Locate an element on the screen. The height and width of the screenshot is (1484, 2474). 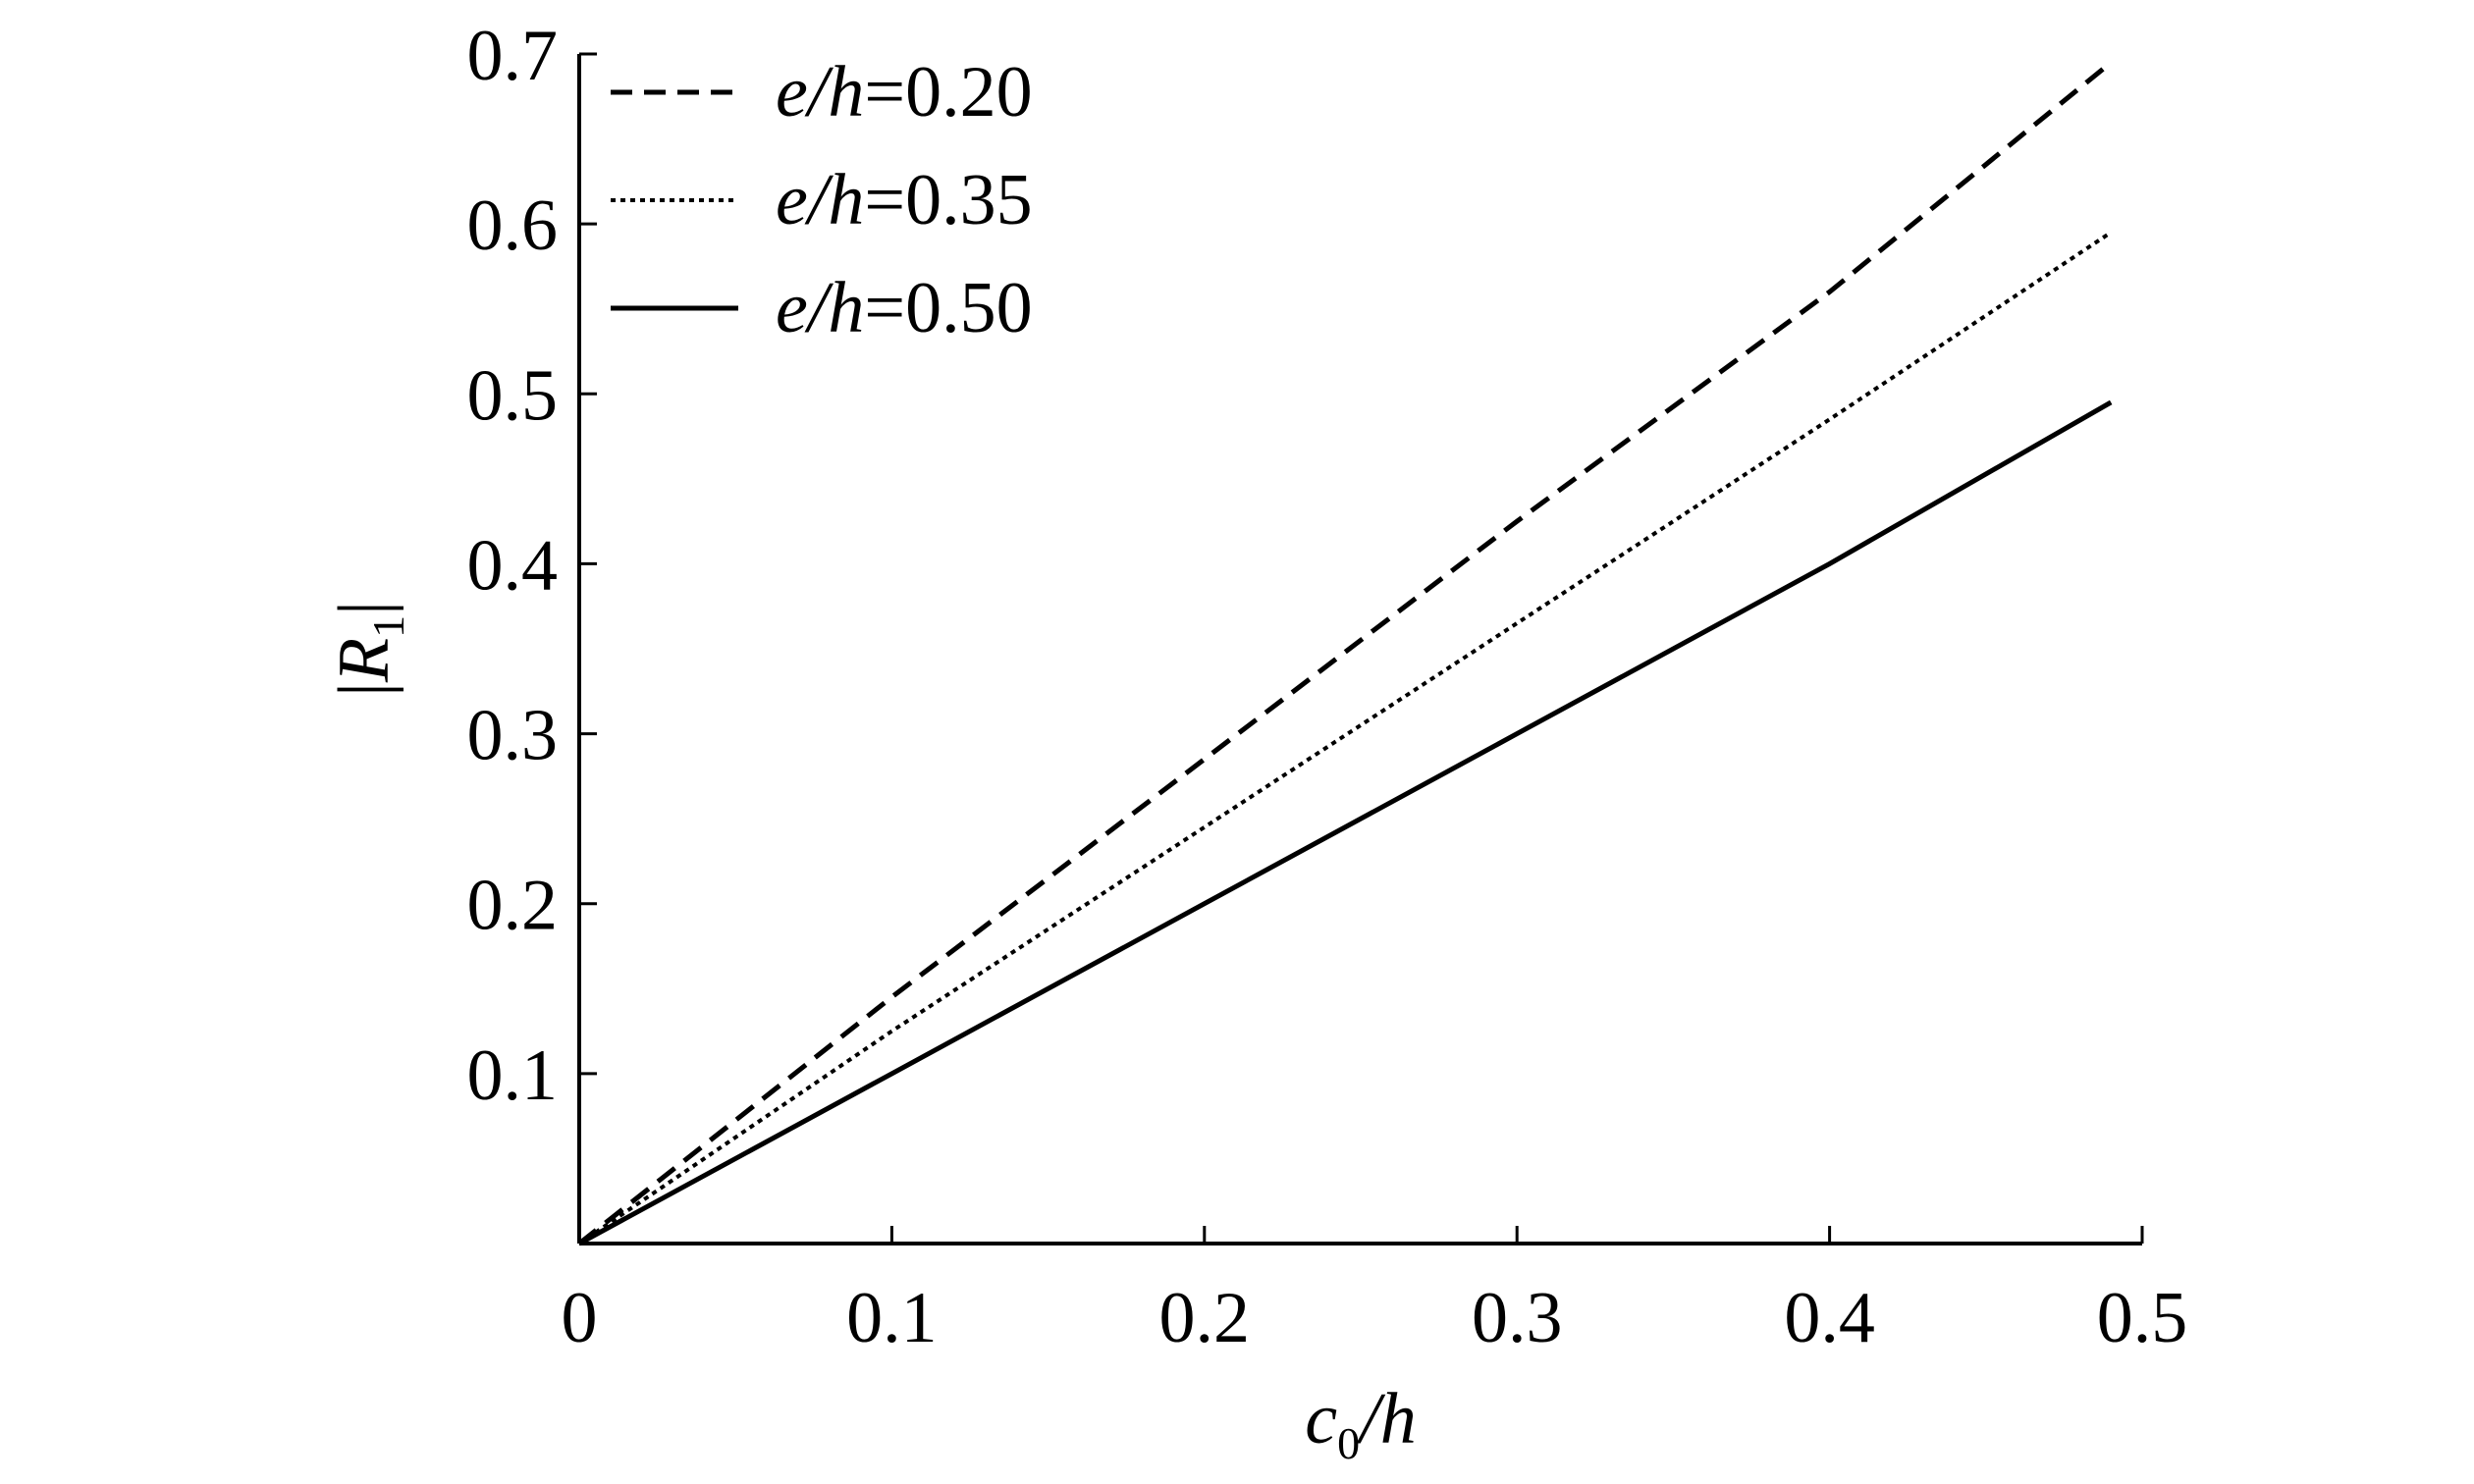
legend: e/h=0.20e/h=0.35e/h=0.50 is located at coordinates (822, 200).